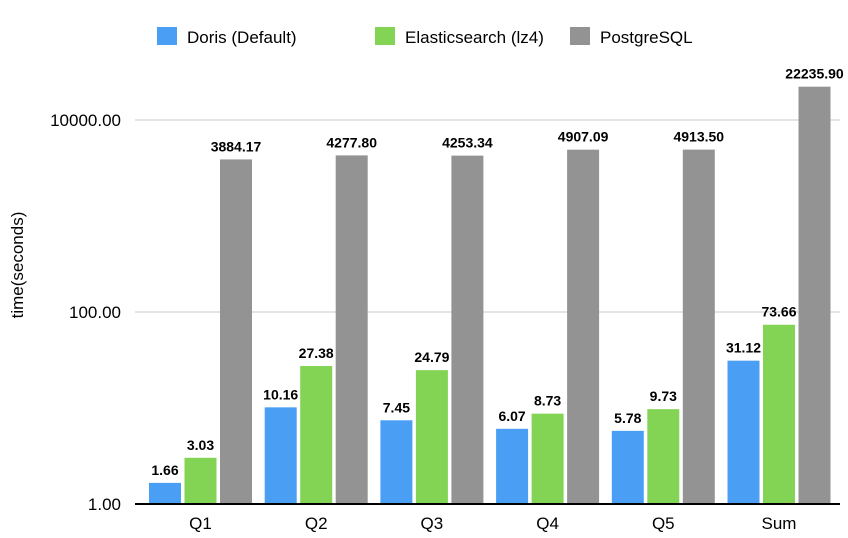  What do you see at coordinates (663, 523) in the screenshot?
I see `x-tick-label: Q5` at bounding box center [663, 523].